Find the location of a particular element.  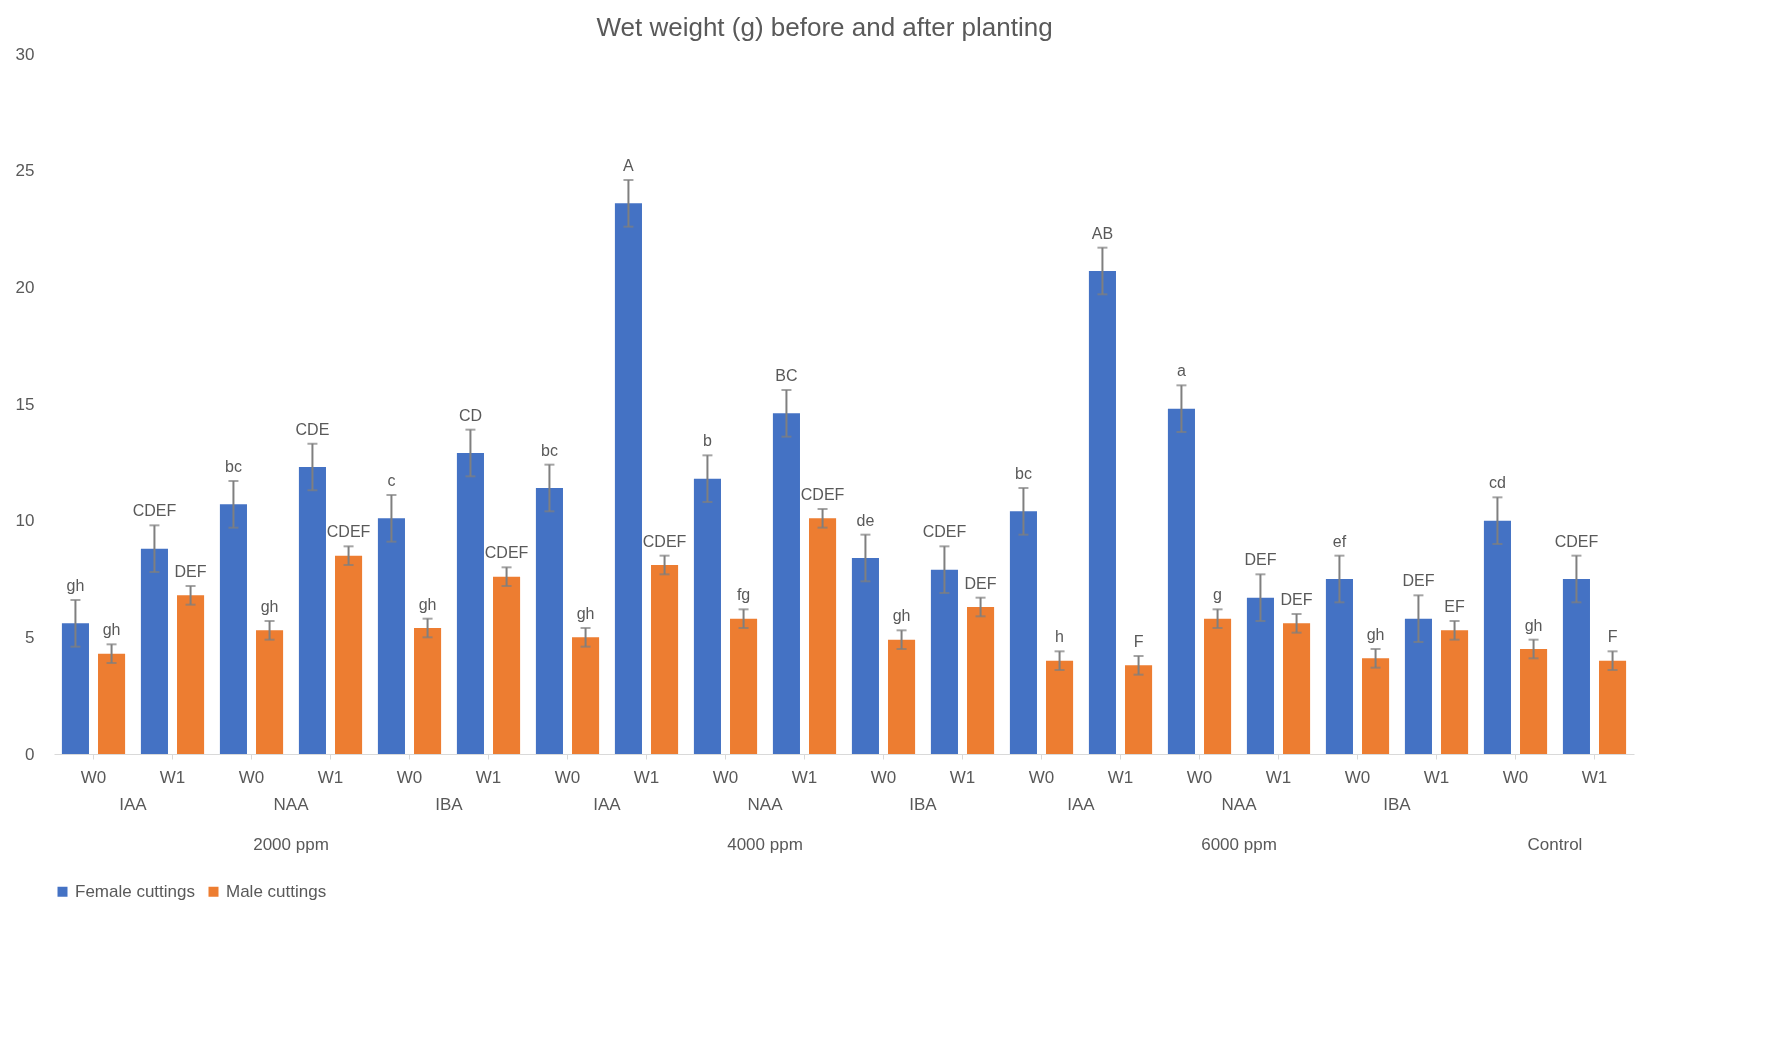

data-label: de is located at coordinates (865, 520).